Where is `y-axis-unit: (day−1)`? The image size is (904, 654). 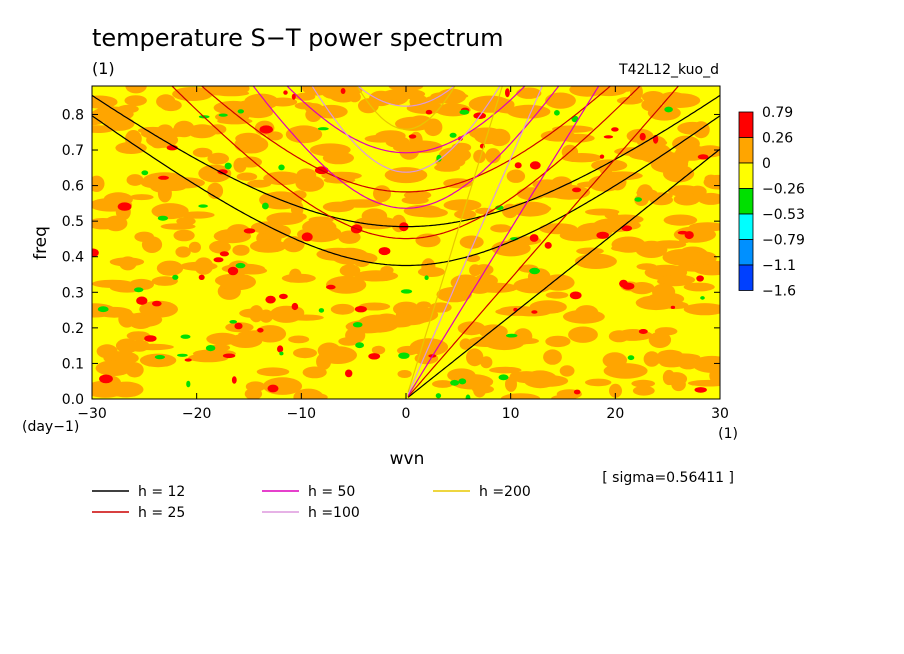
y-axis-unit: (day−1) is located at coordinates (50, 427).